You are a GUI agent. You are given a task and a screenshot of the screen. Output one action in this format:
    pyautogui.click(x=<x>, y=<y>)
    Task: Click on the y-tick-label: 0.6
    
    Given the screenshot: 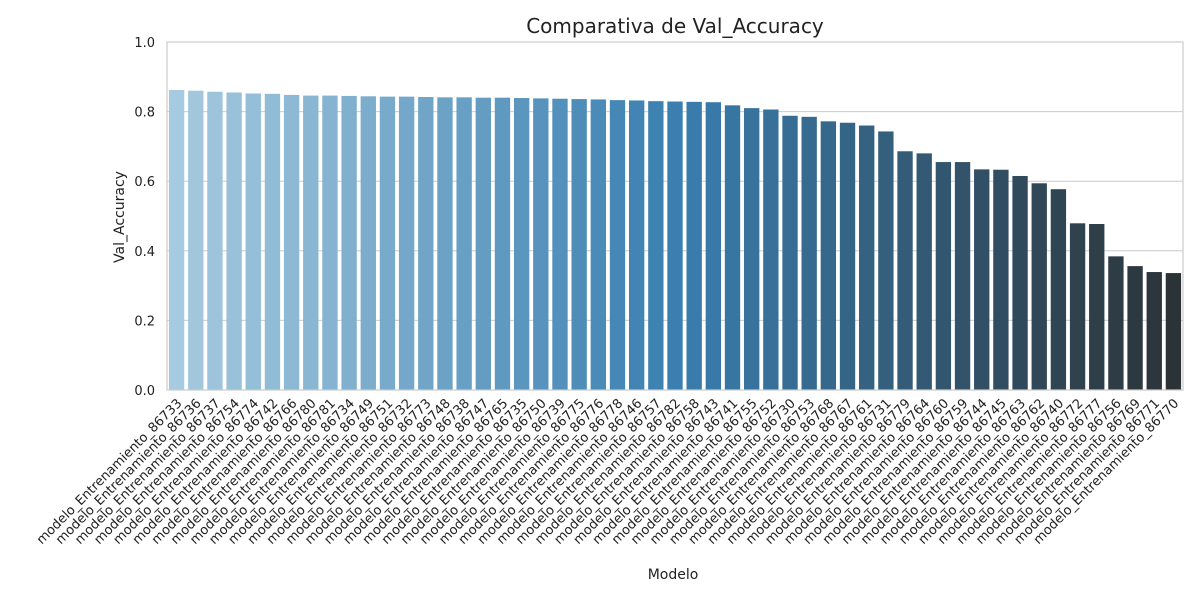 What is the action you would take?
    pyautogui.click(x=144, y=182)
    